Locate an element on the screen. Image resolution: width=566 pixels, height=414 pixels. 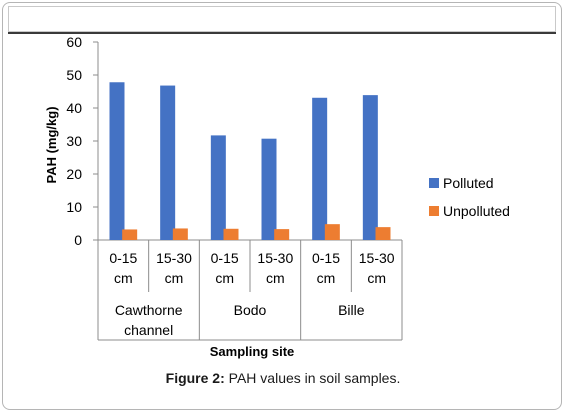
y-tick-label: 50 is located at coordinates (74, 75).